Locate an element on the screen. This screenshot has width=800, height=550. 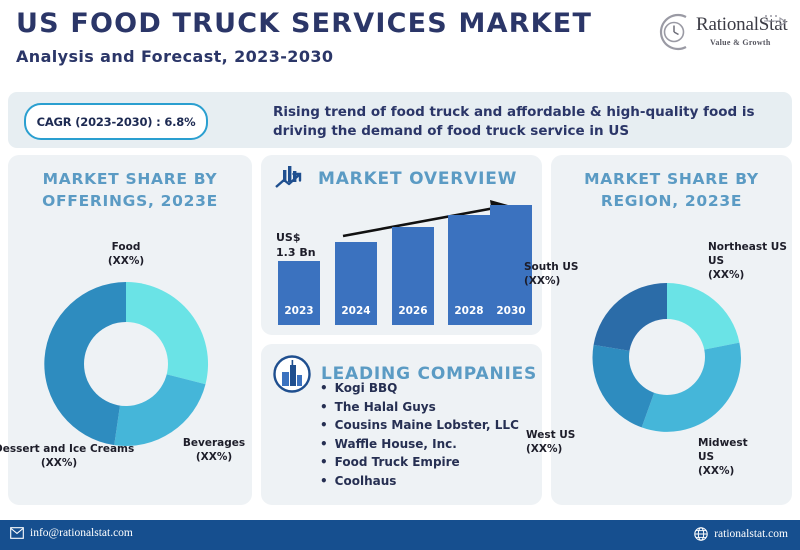
footer-email-group: info@rationalstat.com is located at coordinates (71, 533).